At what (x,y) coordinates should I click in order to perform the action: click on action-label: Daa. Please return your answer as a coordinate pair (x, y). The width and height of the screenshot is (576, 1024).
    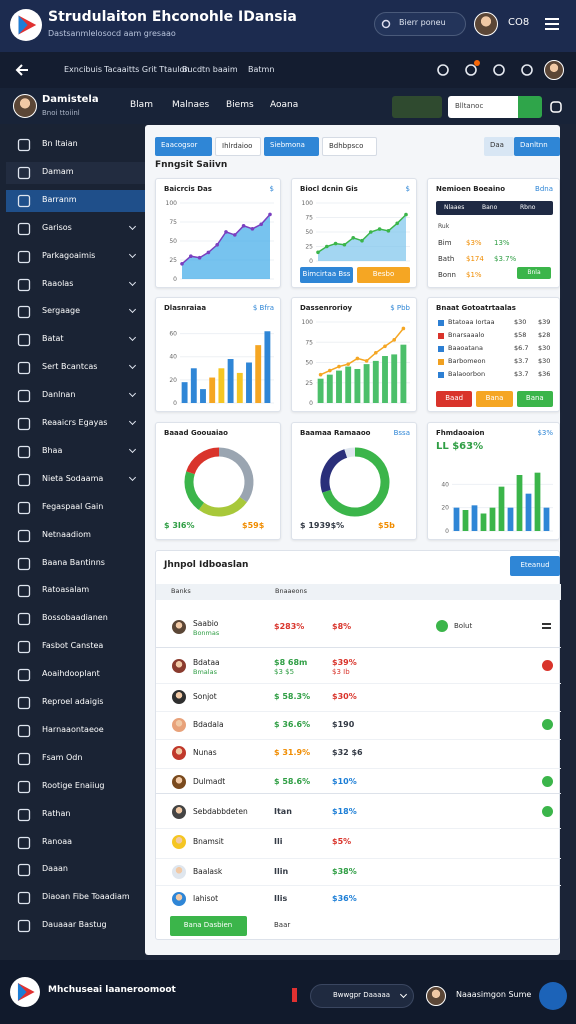
    Looking at the image, I should click on (497, 145).